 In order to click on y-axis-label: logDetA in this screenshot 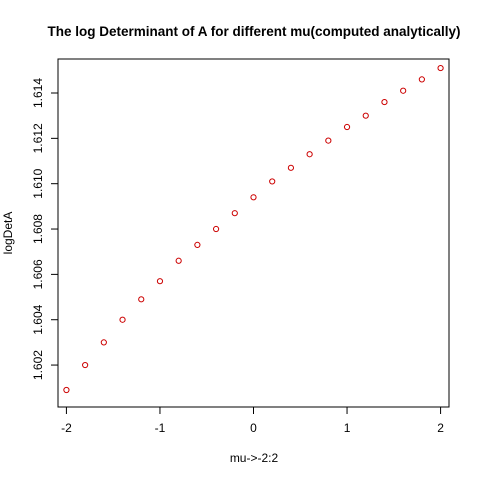, I will do `click(8, 233)`.